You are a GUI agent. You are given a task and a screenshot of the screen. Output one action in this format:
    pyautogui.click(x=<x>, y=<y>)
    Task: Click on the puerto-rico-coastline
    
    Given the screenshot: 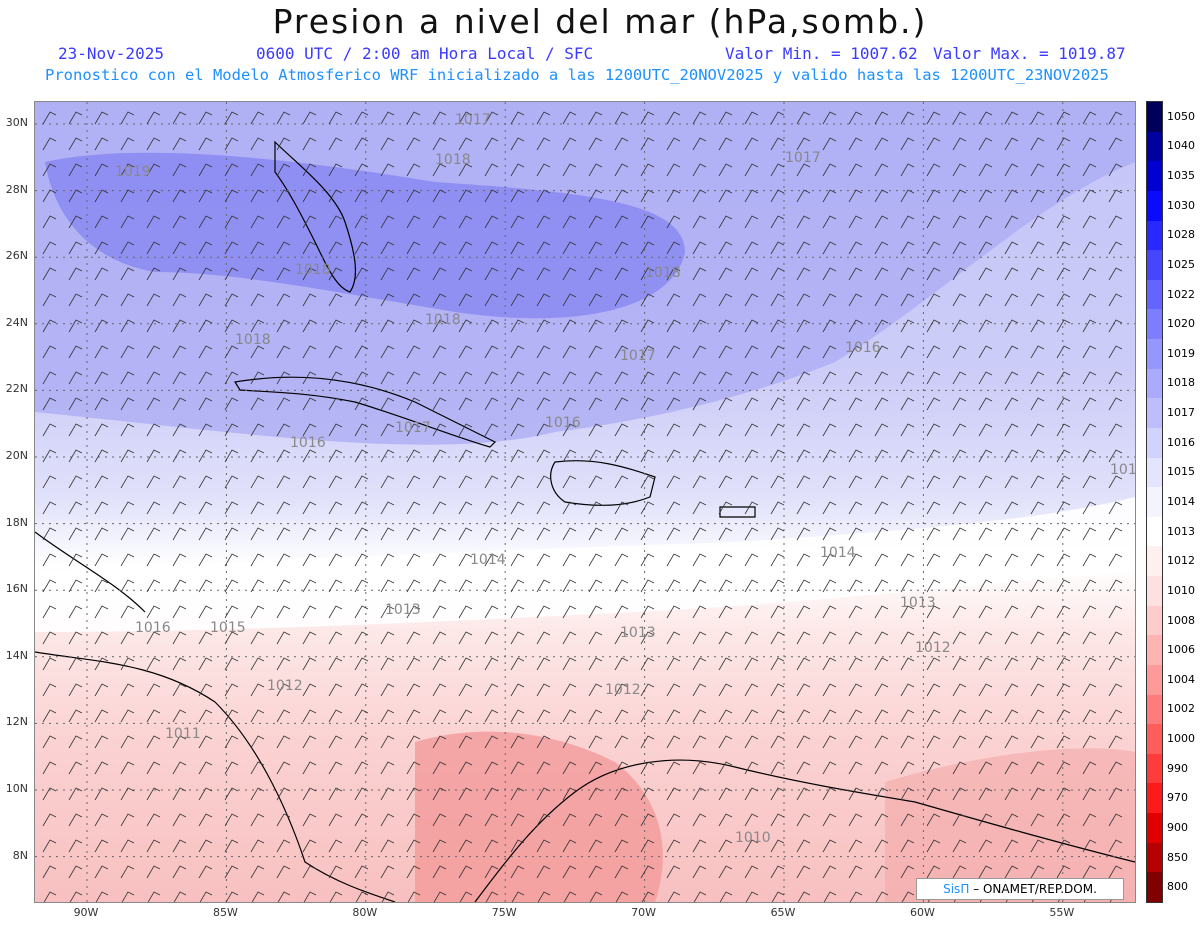 What is the action you would take?
    pyautogui.click(x=737, y=512)
    